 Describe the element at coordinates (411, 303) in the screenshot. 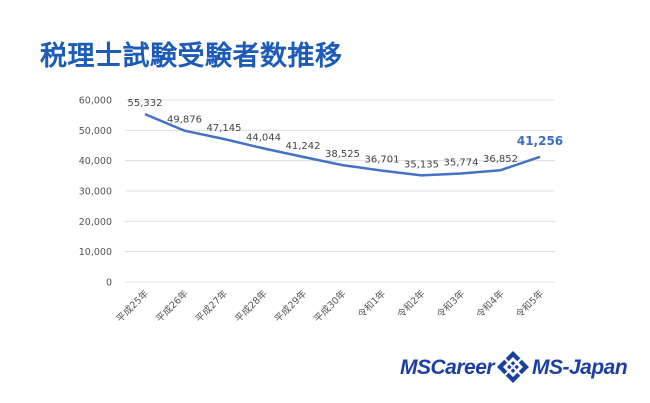

I see `x-tick-label: 令和2年` at that location.